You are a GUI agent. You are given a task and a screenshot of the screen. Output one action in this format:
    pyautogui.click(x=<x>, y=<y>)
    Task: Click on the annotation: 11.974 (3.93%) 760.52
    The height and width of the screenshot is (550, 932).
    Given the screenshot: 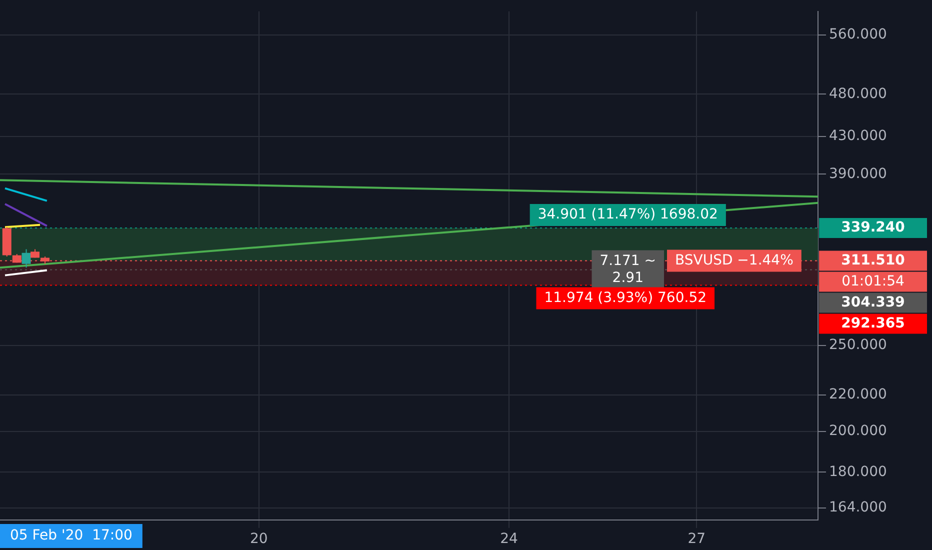 What is the action you would take?
    pyautogui.click(x=625, y=298)
    